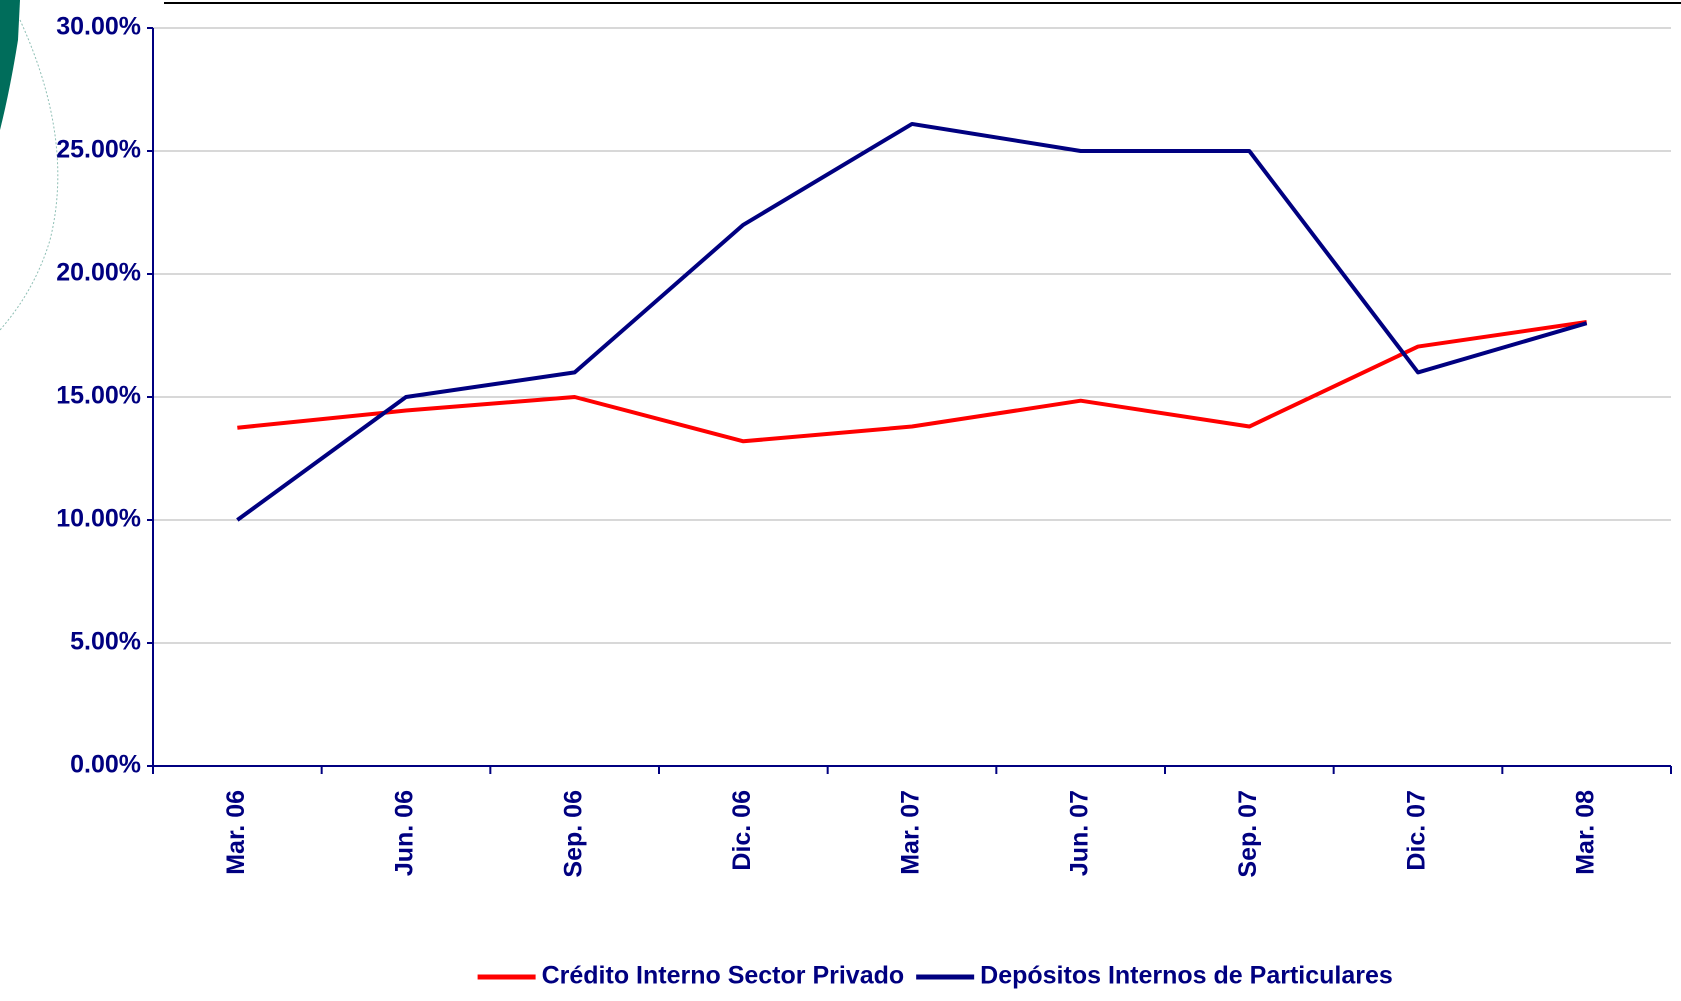  Describe the element at coordinates (98, 150) in the screenshot. I see `y-tick-label: 25.00%` at that location.